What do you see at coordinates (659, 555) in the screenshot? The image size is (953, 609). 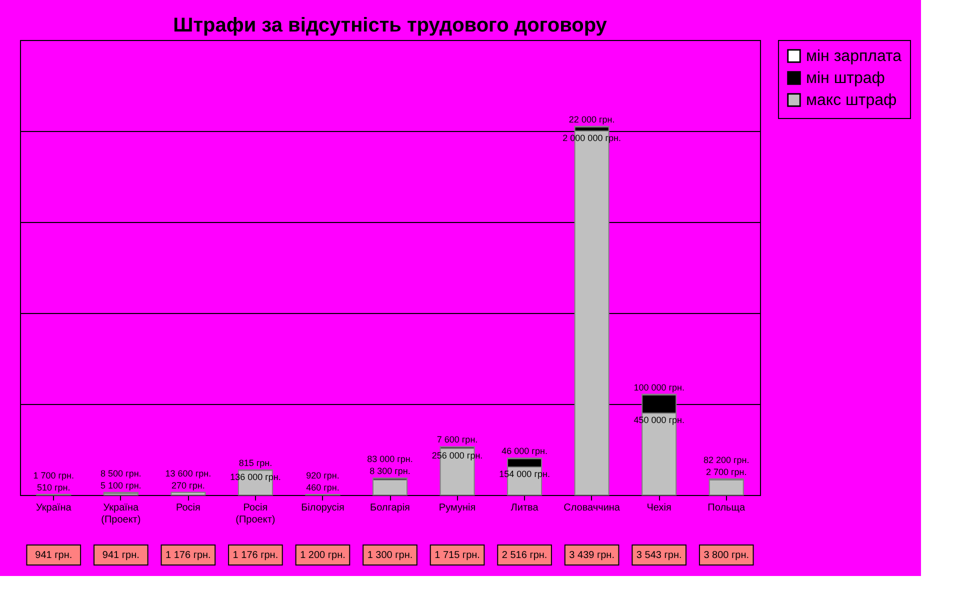 I see `data-label: 3 543 грн.` at bounding box center [659, 555].